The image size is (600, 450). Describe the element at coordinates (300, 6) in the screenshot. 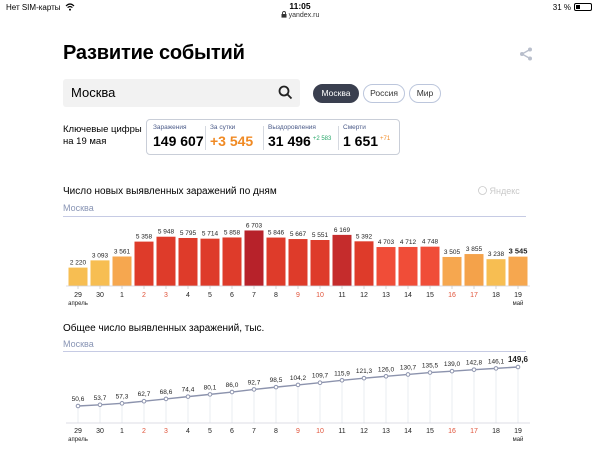

I see `clock: 11:05` at that location.